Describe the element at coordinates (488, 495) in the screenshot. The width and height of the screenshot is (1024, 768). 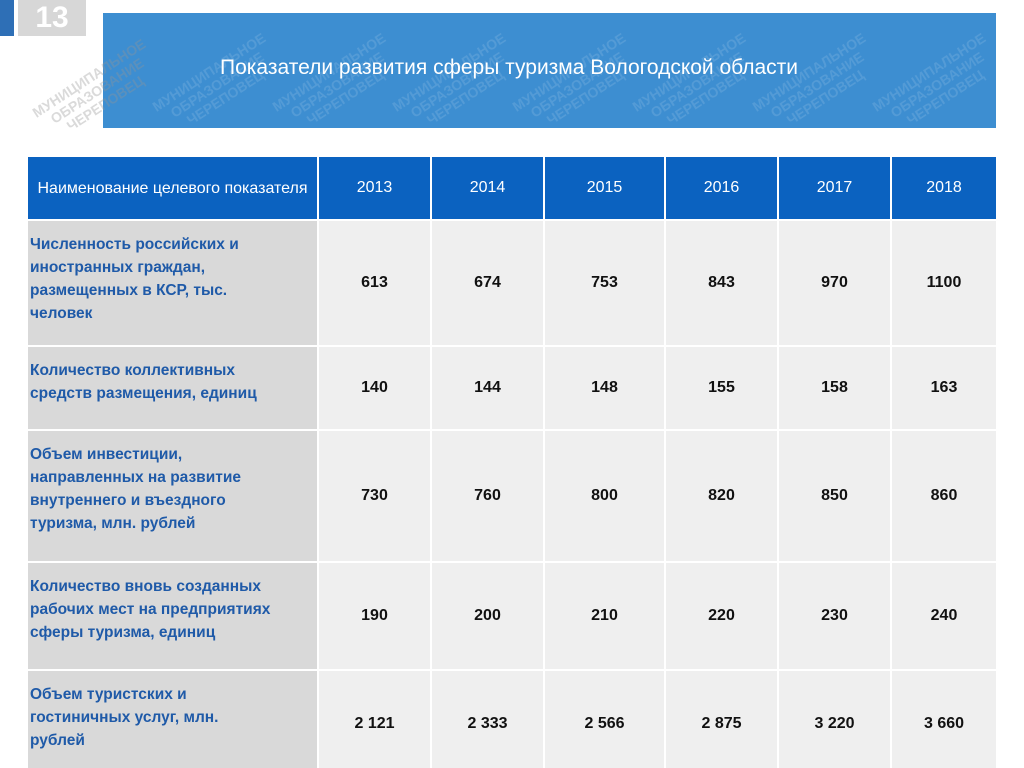
I see `value-cell: 760` at that location.